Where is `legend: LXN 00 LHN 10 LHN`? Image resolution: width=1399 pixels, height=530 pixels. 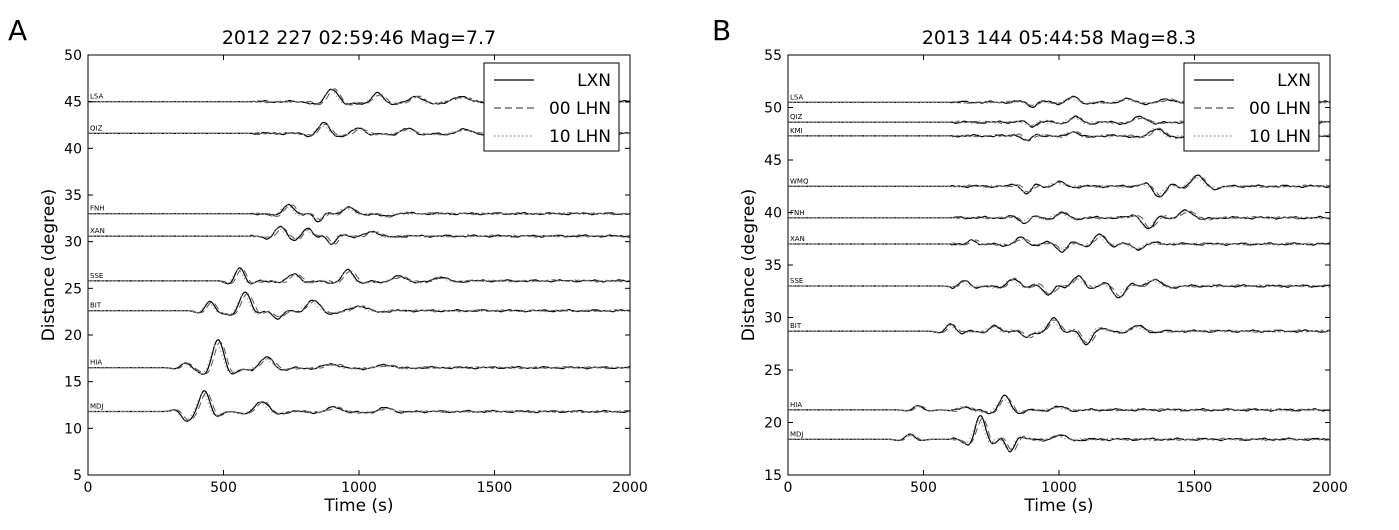 legend: LXN 00 LHN 10 LHN is located at coordinates (551, 107).